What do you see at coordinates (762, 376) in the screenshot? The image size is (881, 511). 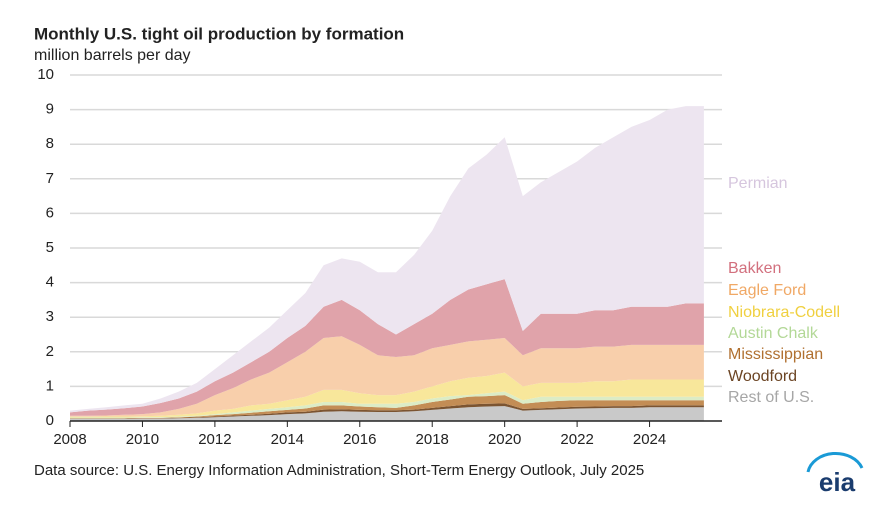 I see `legend-label: Woodford` at bounding box center [762, 376].